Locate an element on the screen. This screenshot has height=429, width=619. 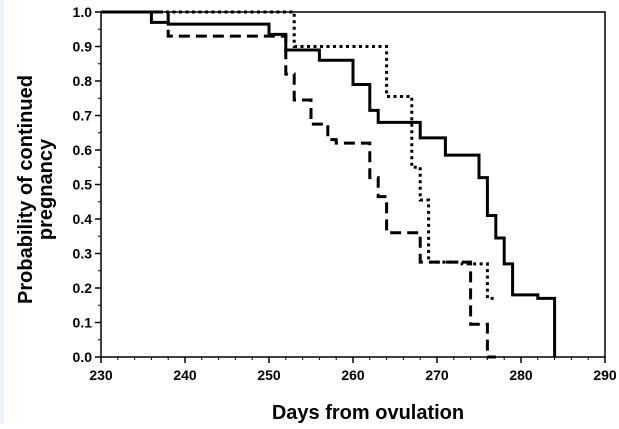
y-tick-label: 0.8 is located at coordinates (83, 81).